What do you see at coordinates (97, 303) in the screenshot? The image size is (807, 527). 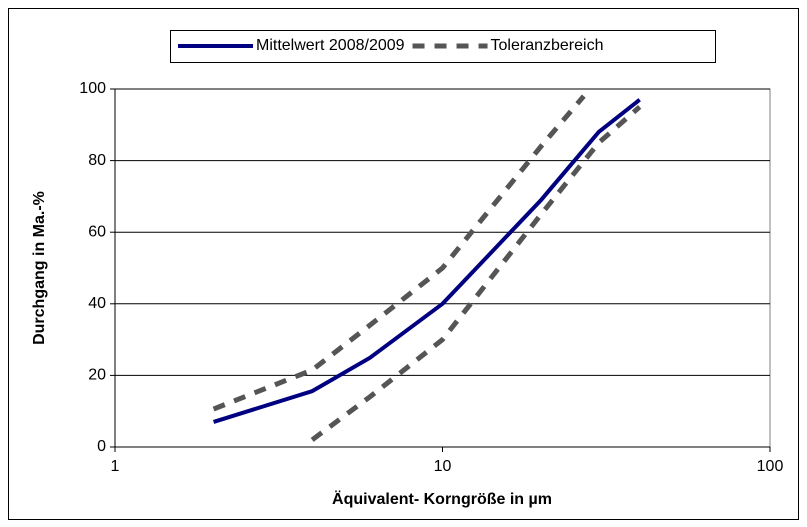 I see `y-tick-label: 40` at bounding box center [97, 303].